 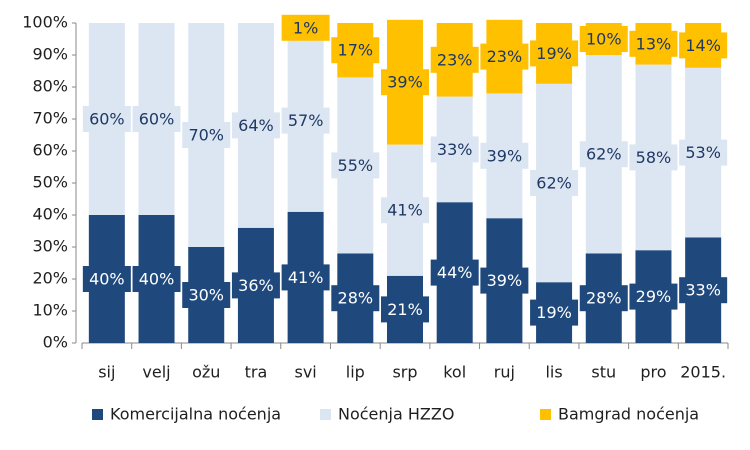 I want to click on value-label: 10%, so click(x=604, y=39).